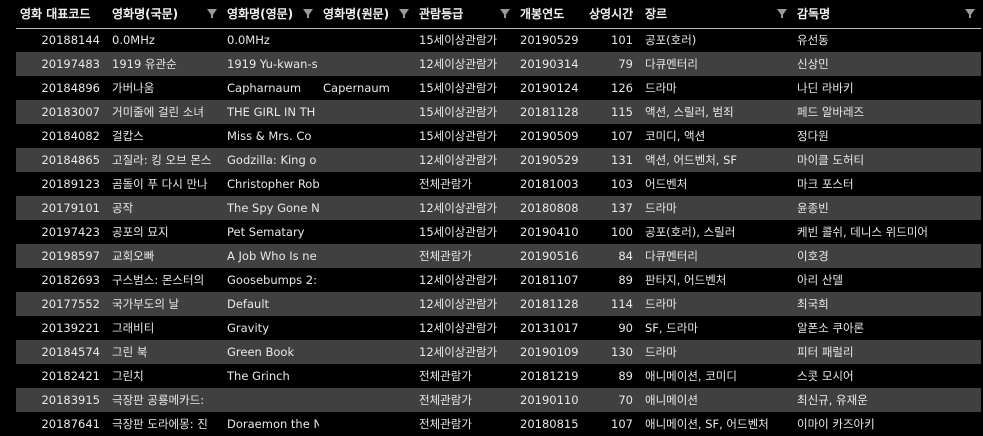 Image resolution: width=983 pixels, height=436 pixels. What do you see at coordinates (625, 400) in the screenshot?
I see `cell-runtime: 70` at bounding box center [625, 400].